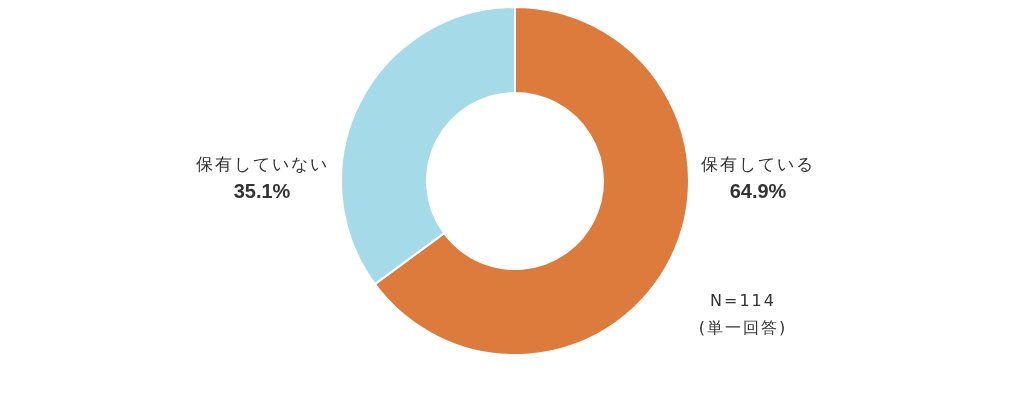  I want to click on slice-label: 保有している, so click(758, 164).